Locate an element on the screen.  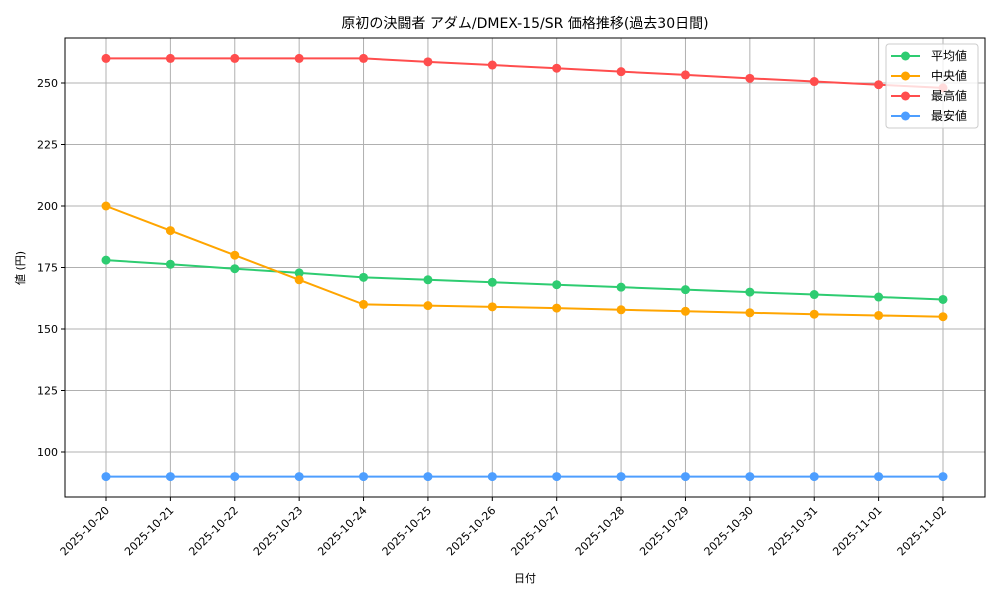
x-tick-label: 2025-10-28 is located at coordinates (600, 531).